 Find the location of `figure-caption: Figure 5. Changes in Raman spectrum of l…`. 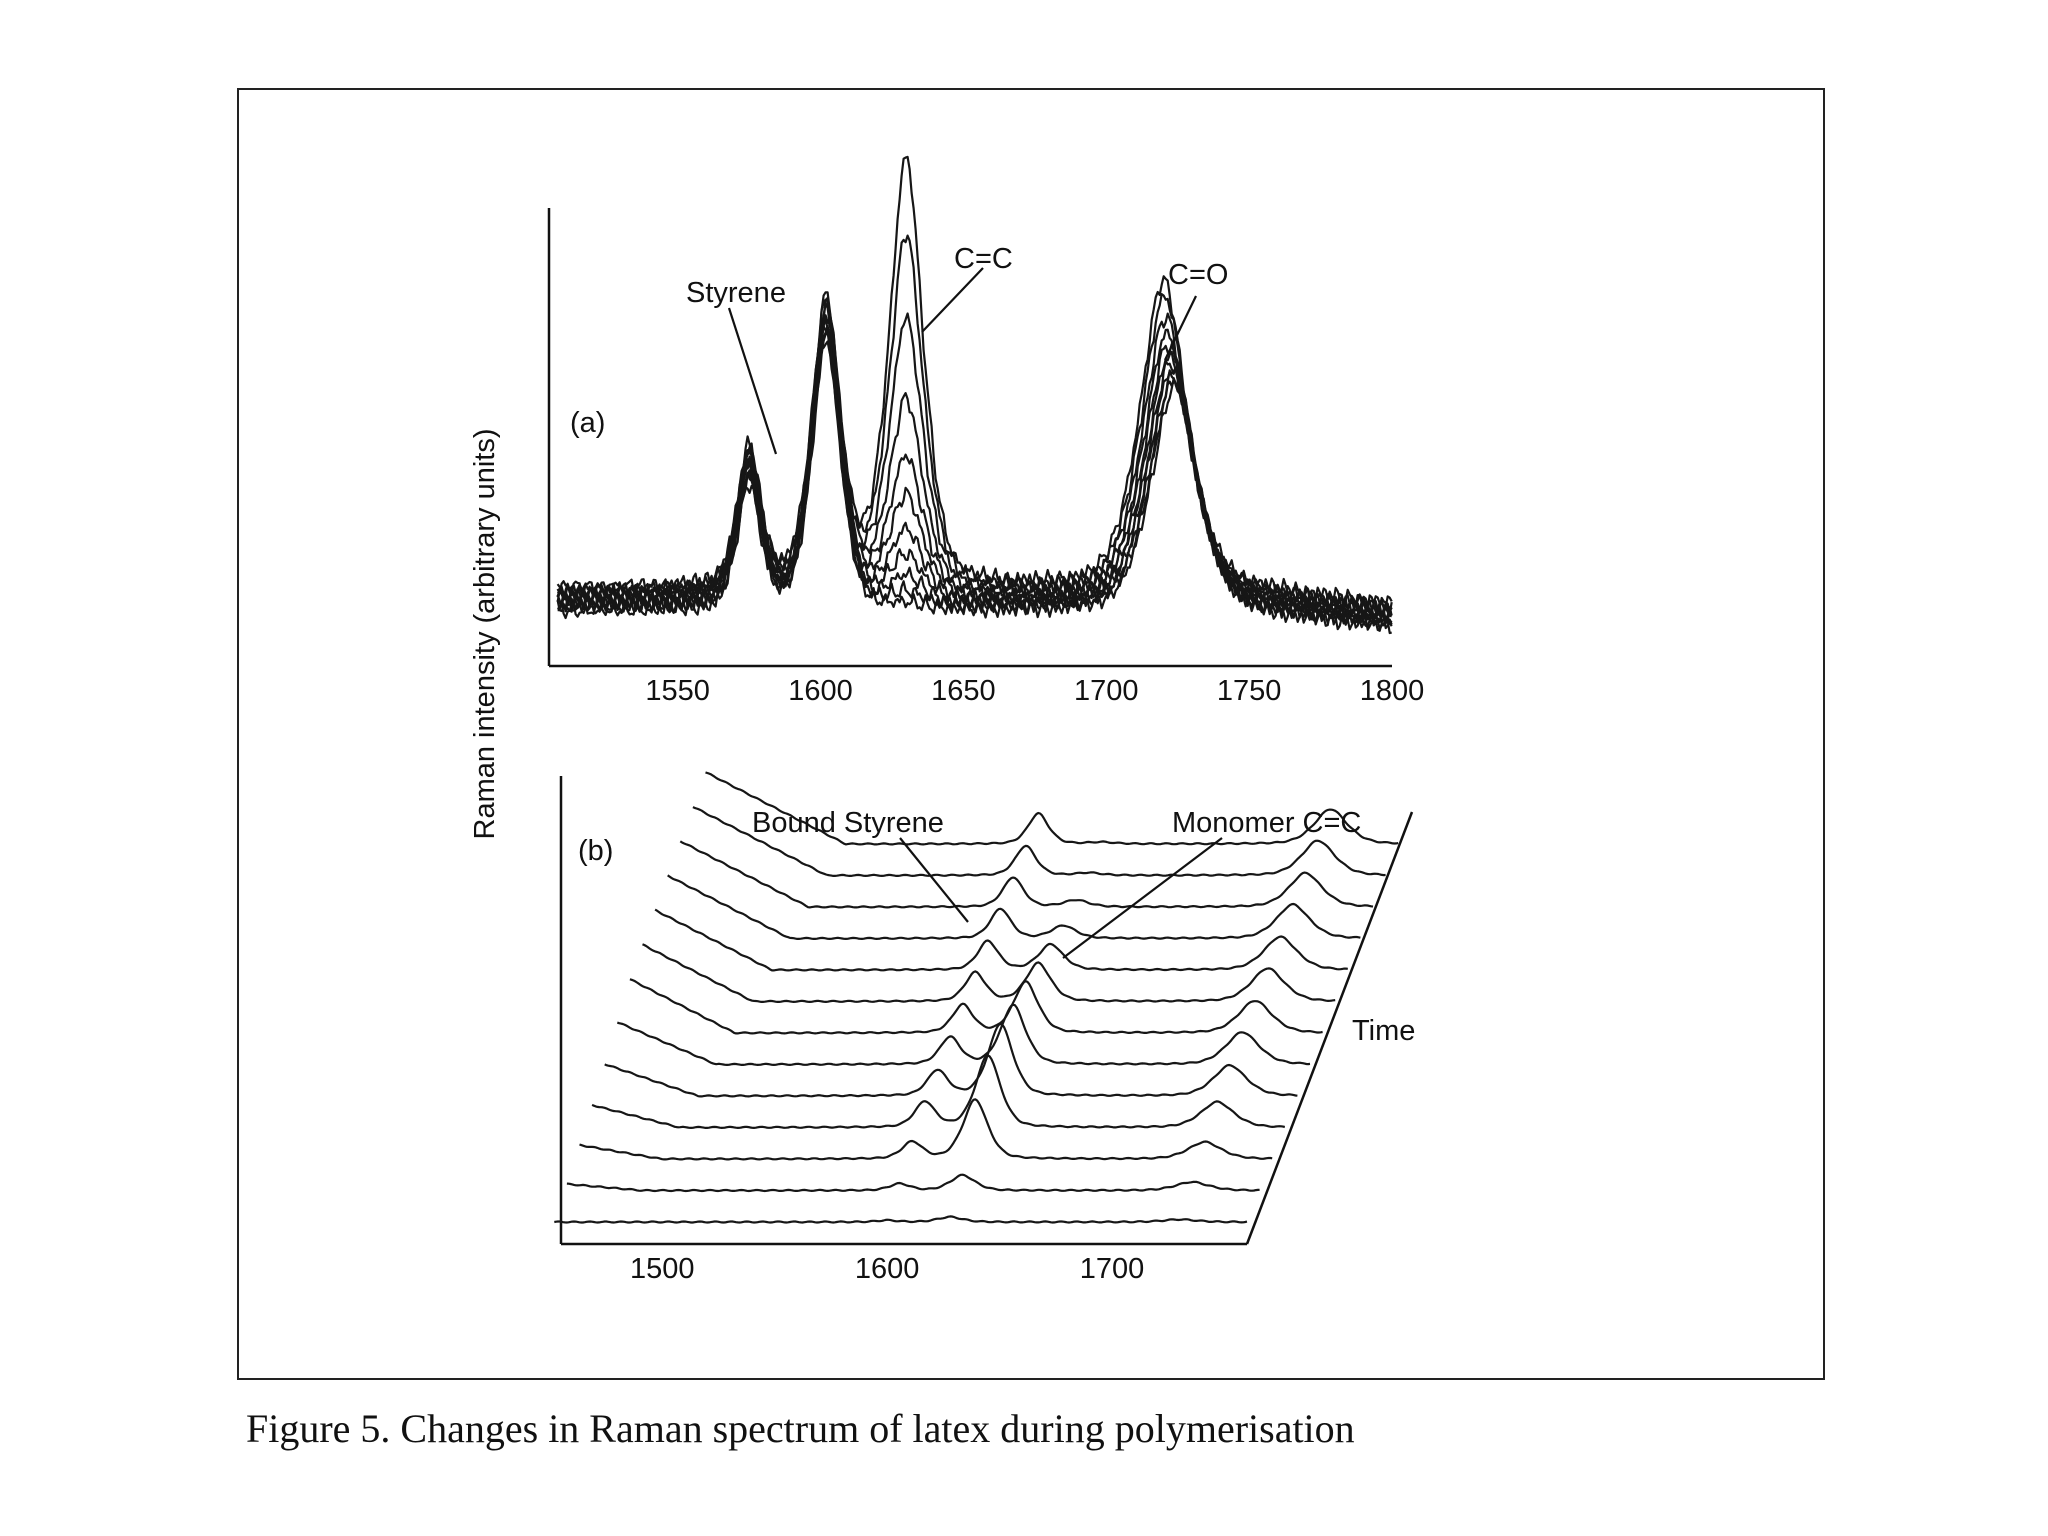

figure-caption: Figure 5. Changes in Raman spectrum of l… is located at coordinates (800, 1428).